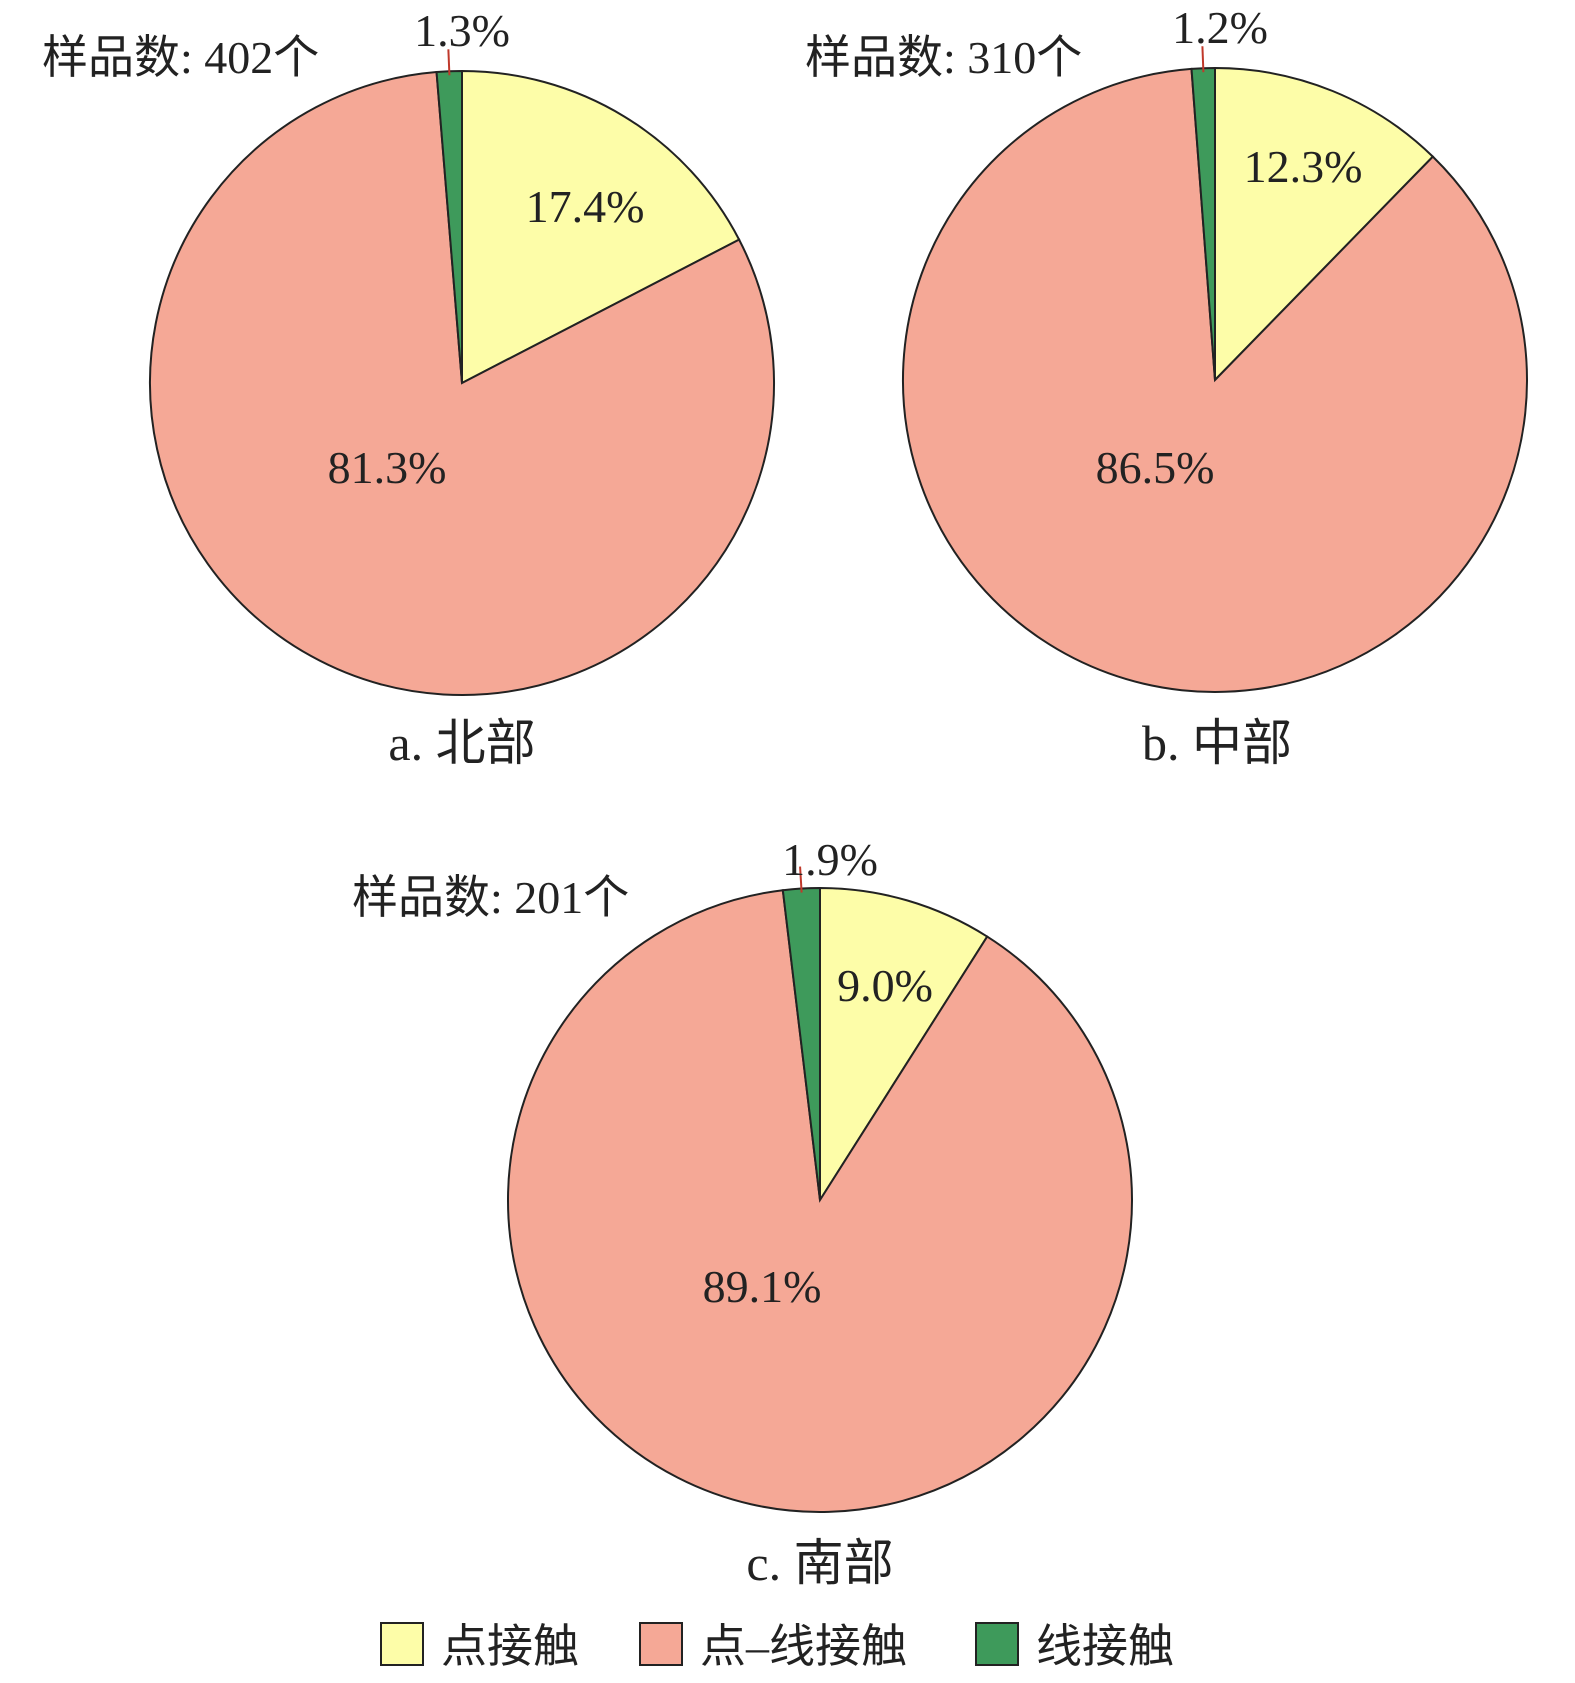  Describe the element at coordinates (585, 206) in the screenshot. I see `slice-label-point: 17.4%` at that location.